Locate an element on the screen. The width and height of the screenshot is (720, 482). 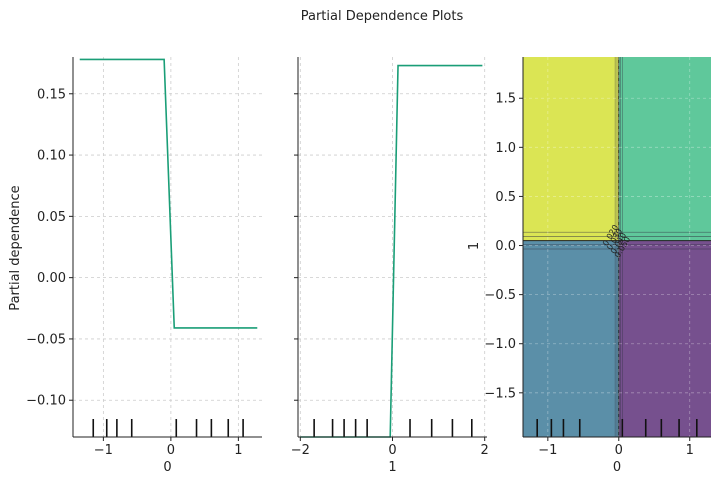
figure-title: Partial Dependence Plots is located at coordinates (382, 16).